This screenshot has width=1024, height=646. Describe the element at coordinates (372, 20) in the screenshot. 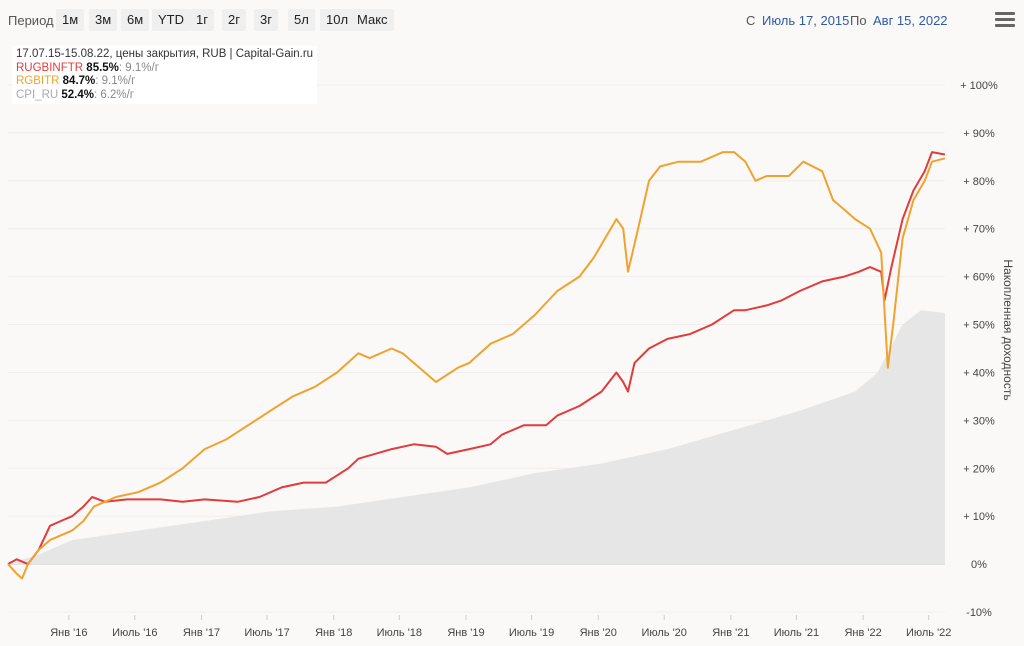

I see `range-button-max: Макс` at that location.